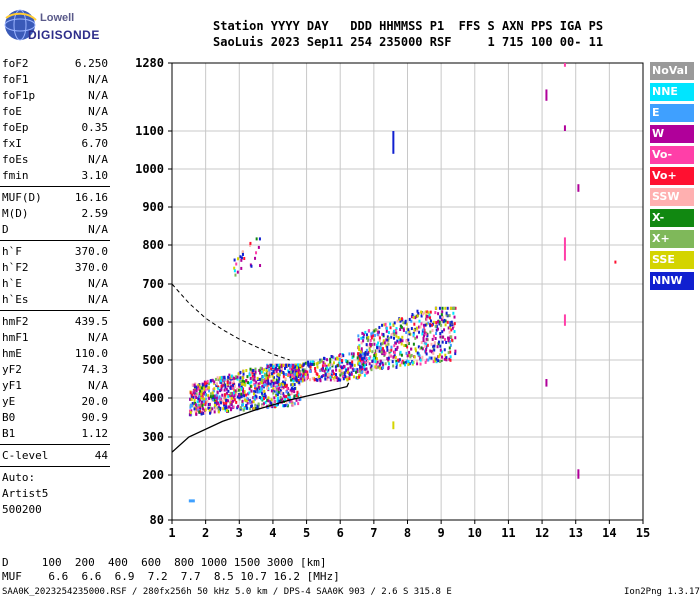 This screenshot has height=600, width=700. I want to click on param-value: 3.10, so click(95, 175).